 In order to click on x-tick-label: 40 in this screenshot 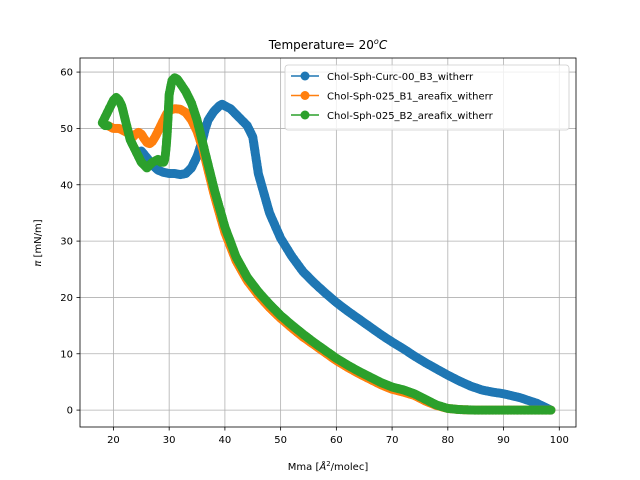, I will do `click(225, 440)`.